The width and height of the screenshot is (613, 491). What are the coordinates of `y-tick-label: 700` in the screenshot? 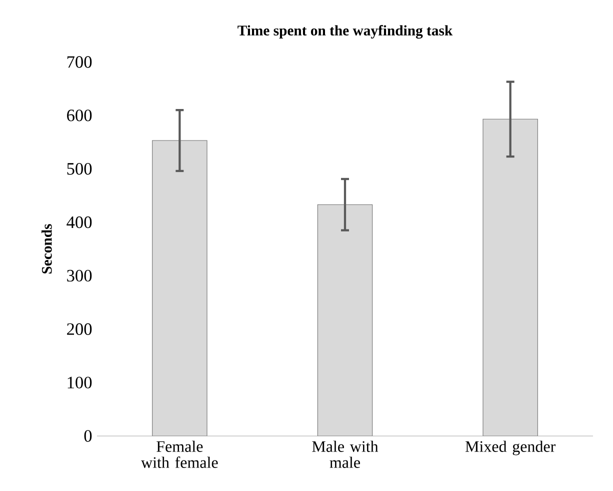 It's located at (79, 62).